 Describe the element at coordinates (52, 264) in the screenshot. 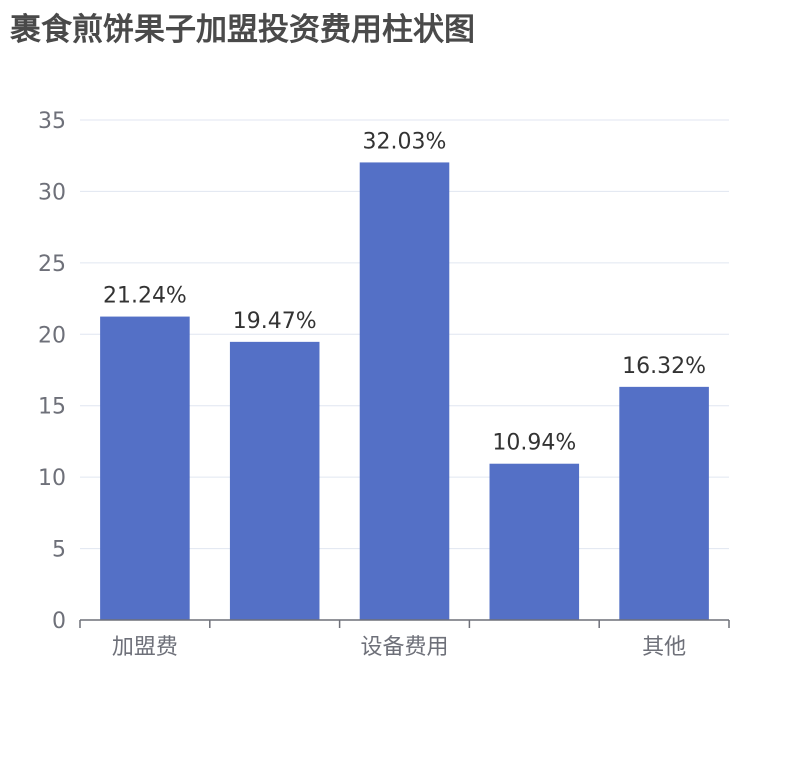

I see `y-tick-label: 25` at that location.